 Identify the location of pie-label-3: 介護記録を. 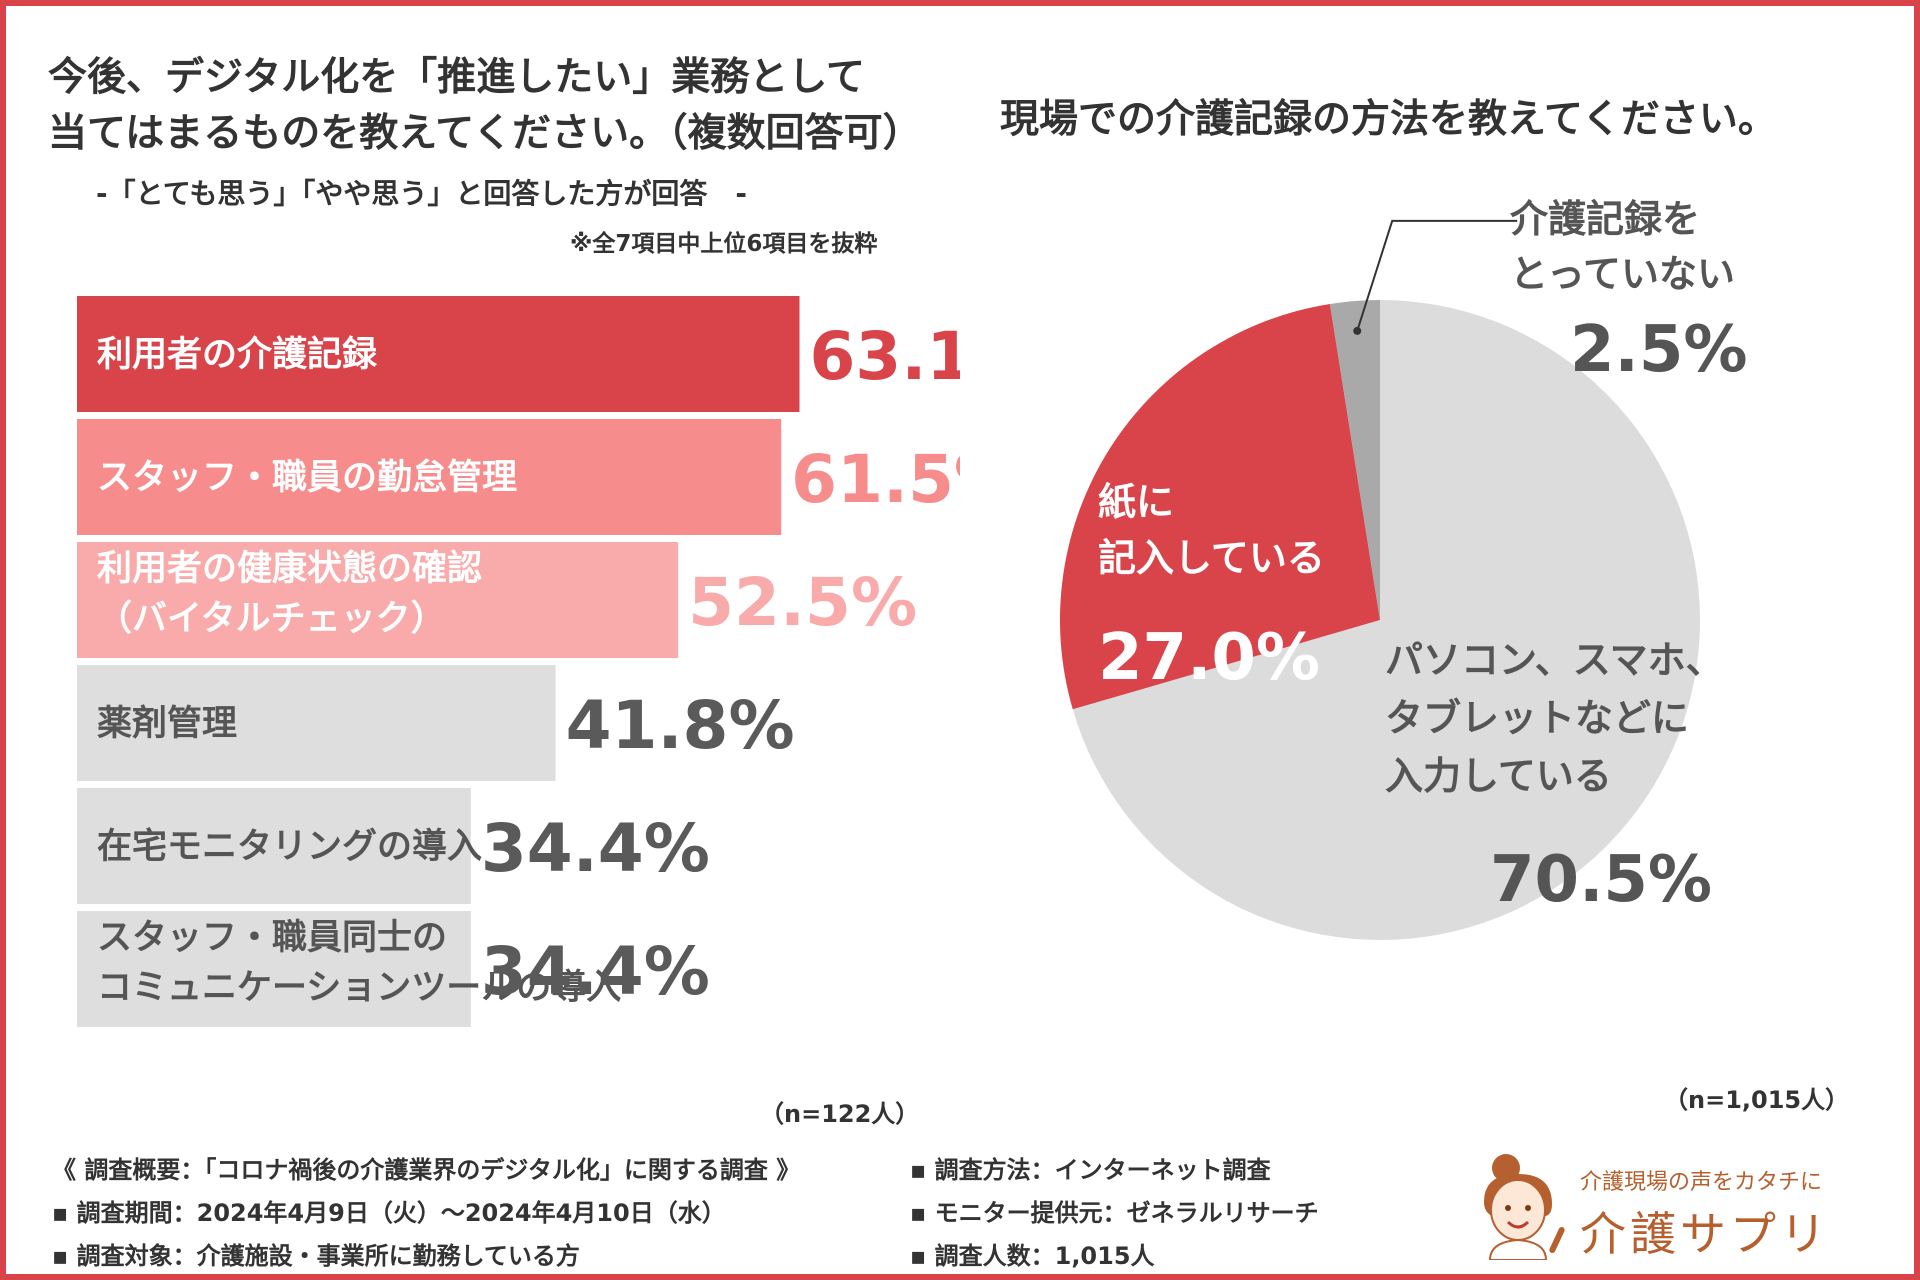
(1605, 219).